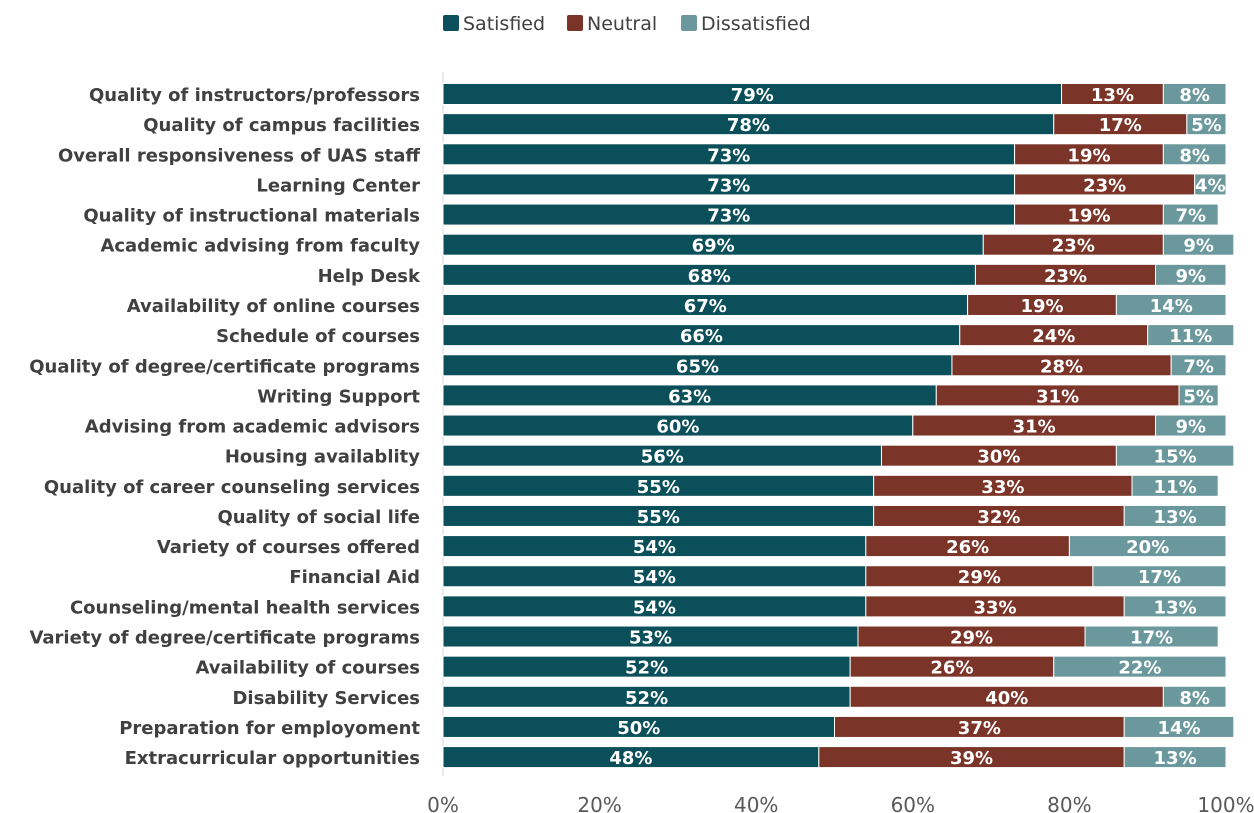  I want to click on category-label: Overall responsiveness of UAS staff, so click(239, 155).